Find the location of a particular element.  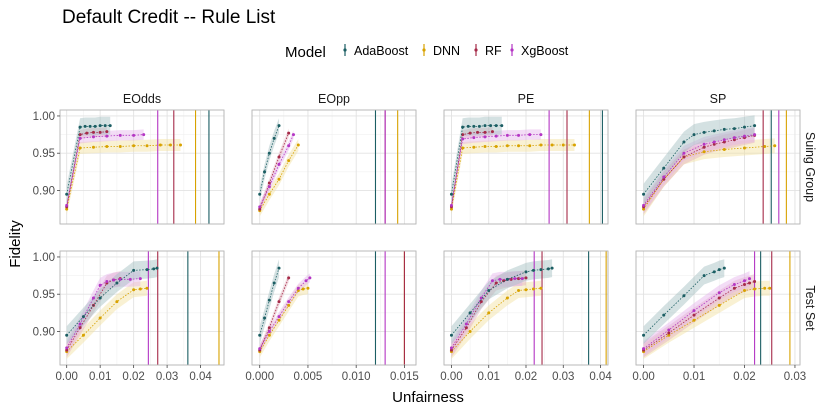

x-tick-label: 0.03 is located at coordinates (563, 377).